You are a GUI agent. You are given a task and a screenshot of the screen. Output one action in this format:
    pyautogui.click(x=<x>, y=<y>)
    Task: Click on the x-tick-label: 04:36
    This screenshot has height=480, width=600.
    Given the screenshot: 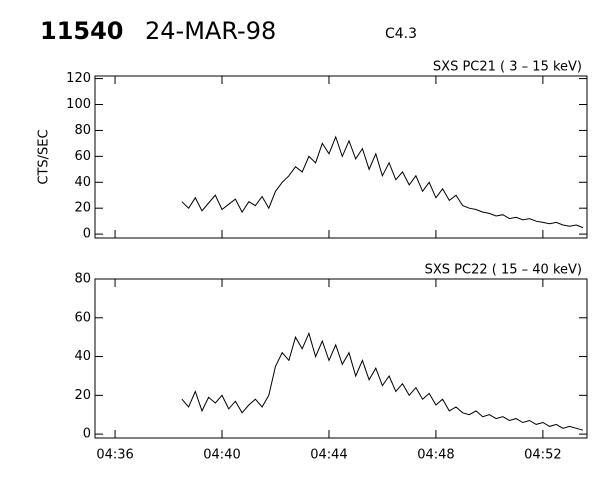 What is the action you would take?
    pyautogui.click(x=114, y=455)
    